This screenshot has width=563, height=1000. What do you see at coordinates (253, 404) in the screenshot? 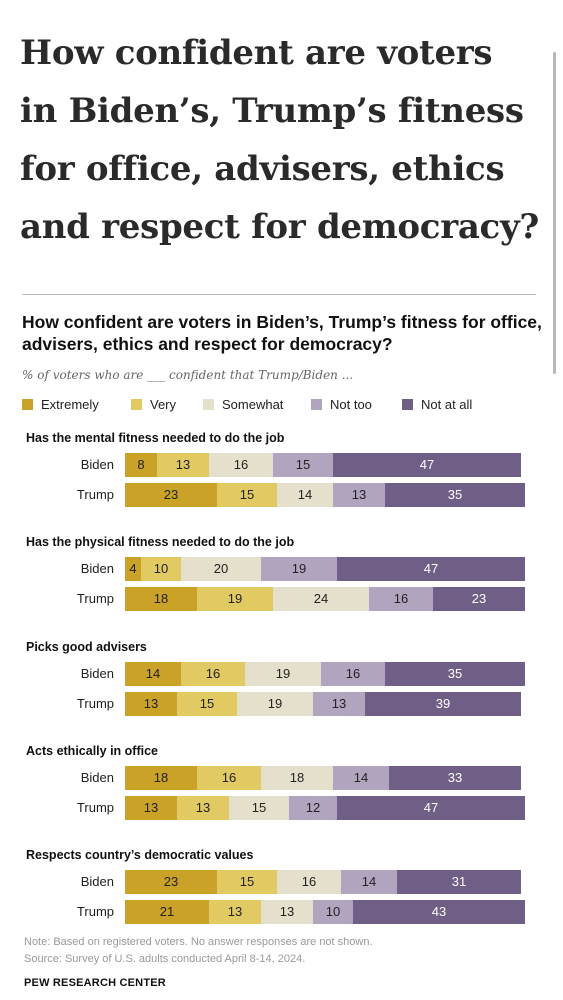
I see `legend-label: Somewhat` at bounding box center [253, 404].